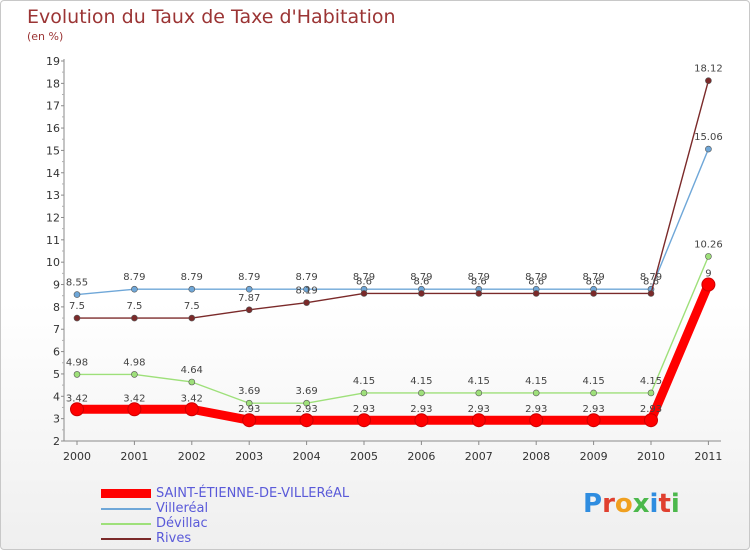 The width and height of the screenshot is (750, 550). Describe the element at coordinates (421, 277) in the screenshot. I see `data-label-1-6: 8.79` at that location.